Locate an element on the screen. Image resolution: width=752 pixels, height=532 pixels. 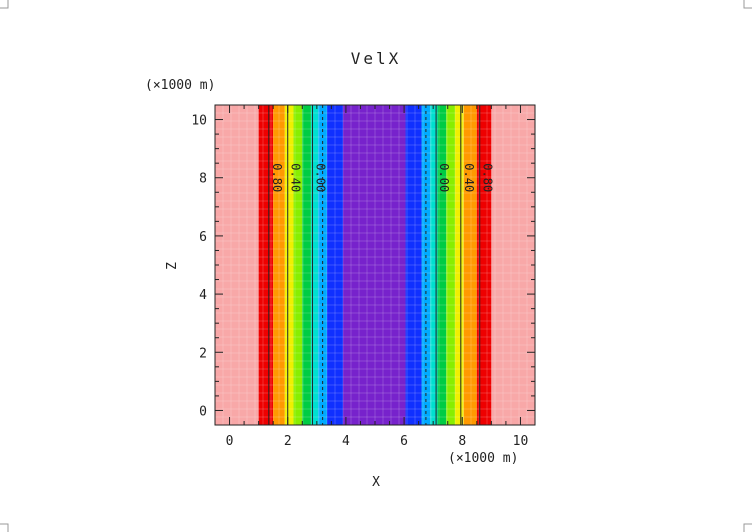
y-tick-label: 2 is located at coordinates (203, 353).